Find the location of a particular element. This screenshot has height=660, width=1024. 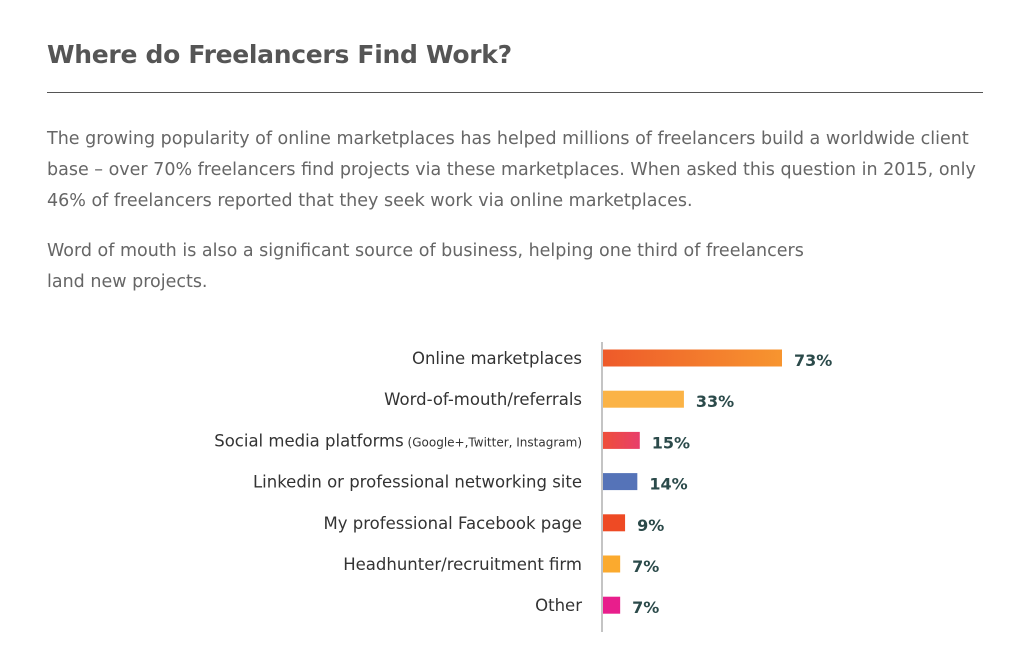

category-label: Linkedin or professional networking site is located at coordinates (417, 482).